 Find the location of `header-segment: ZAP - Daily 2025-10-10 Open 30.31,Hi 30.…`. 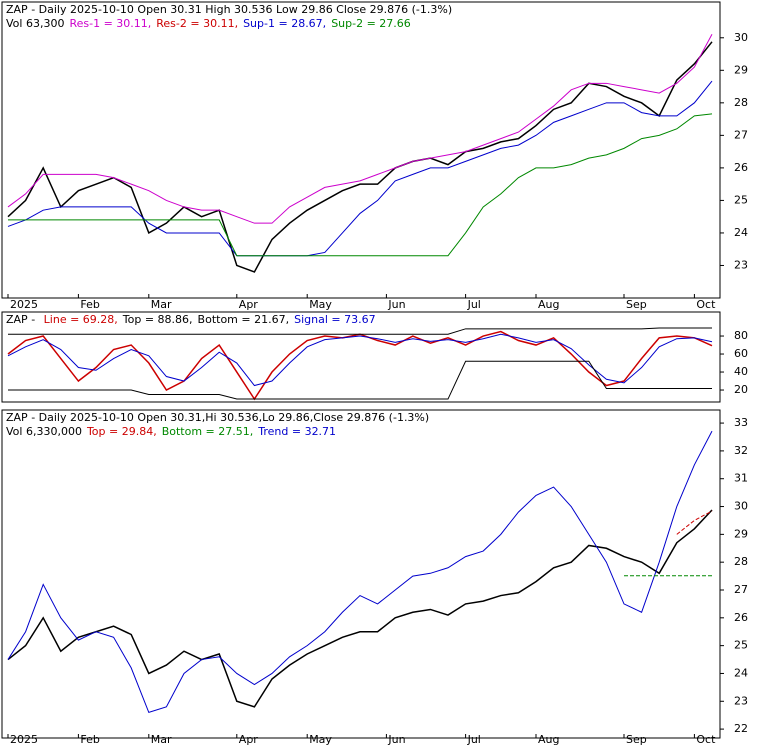

header-segment: ZAP - Daily 2025-10-10 Open 30.31,Hi 30.… is located at coordinates (217, 417).